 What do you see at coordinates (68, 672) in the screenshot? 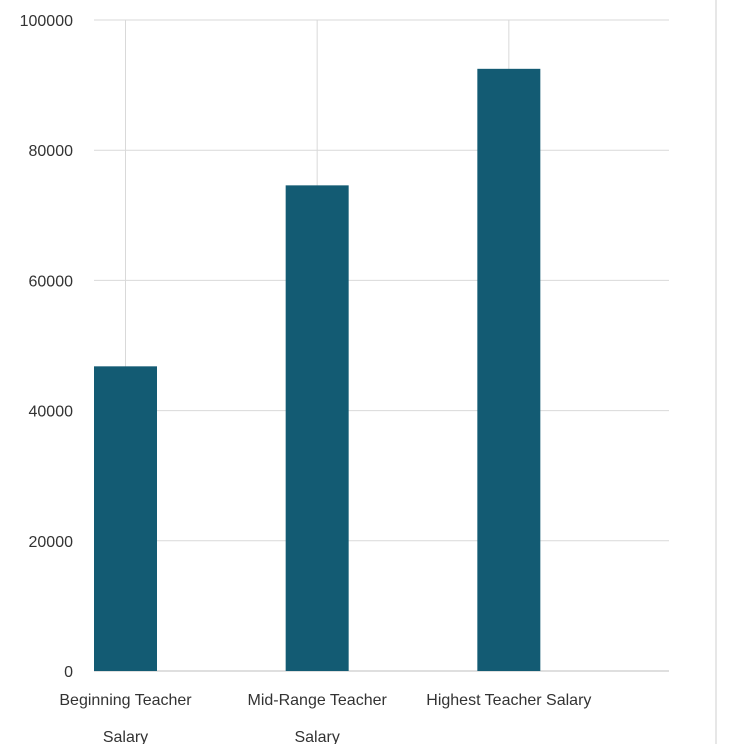
I see `y-tick-label: 0` at bounding box center [68, 672].